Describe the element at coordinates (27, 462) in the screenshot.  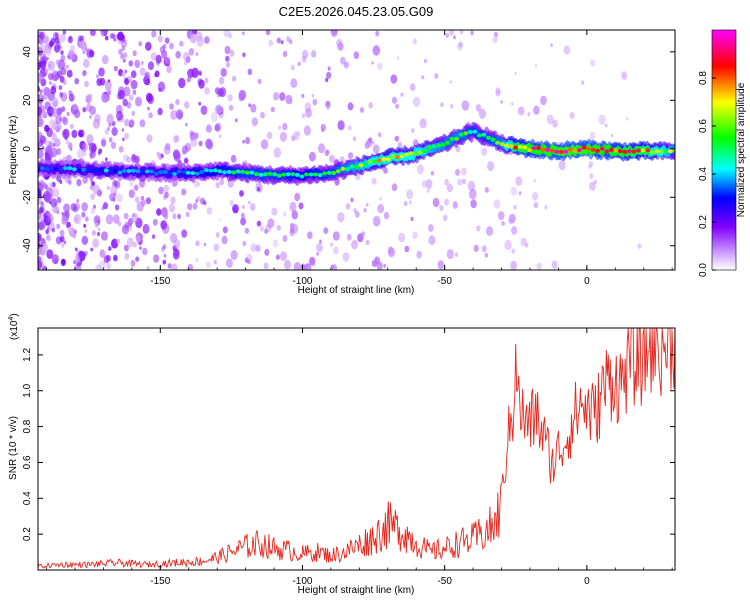
I see `y-tick-label: 0.6` at that location.